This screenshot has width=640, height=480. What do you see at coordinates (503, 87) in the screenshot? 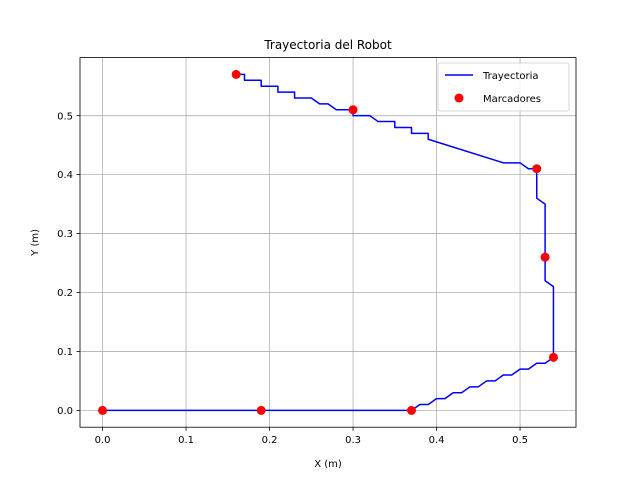
I see `legend: Trayectoria Marcadores` at bounding box center [503, 87].